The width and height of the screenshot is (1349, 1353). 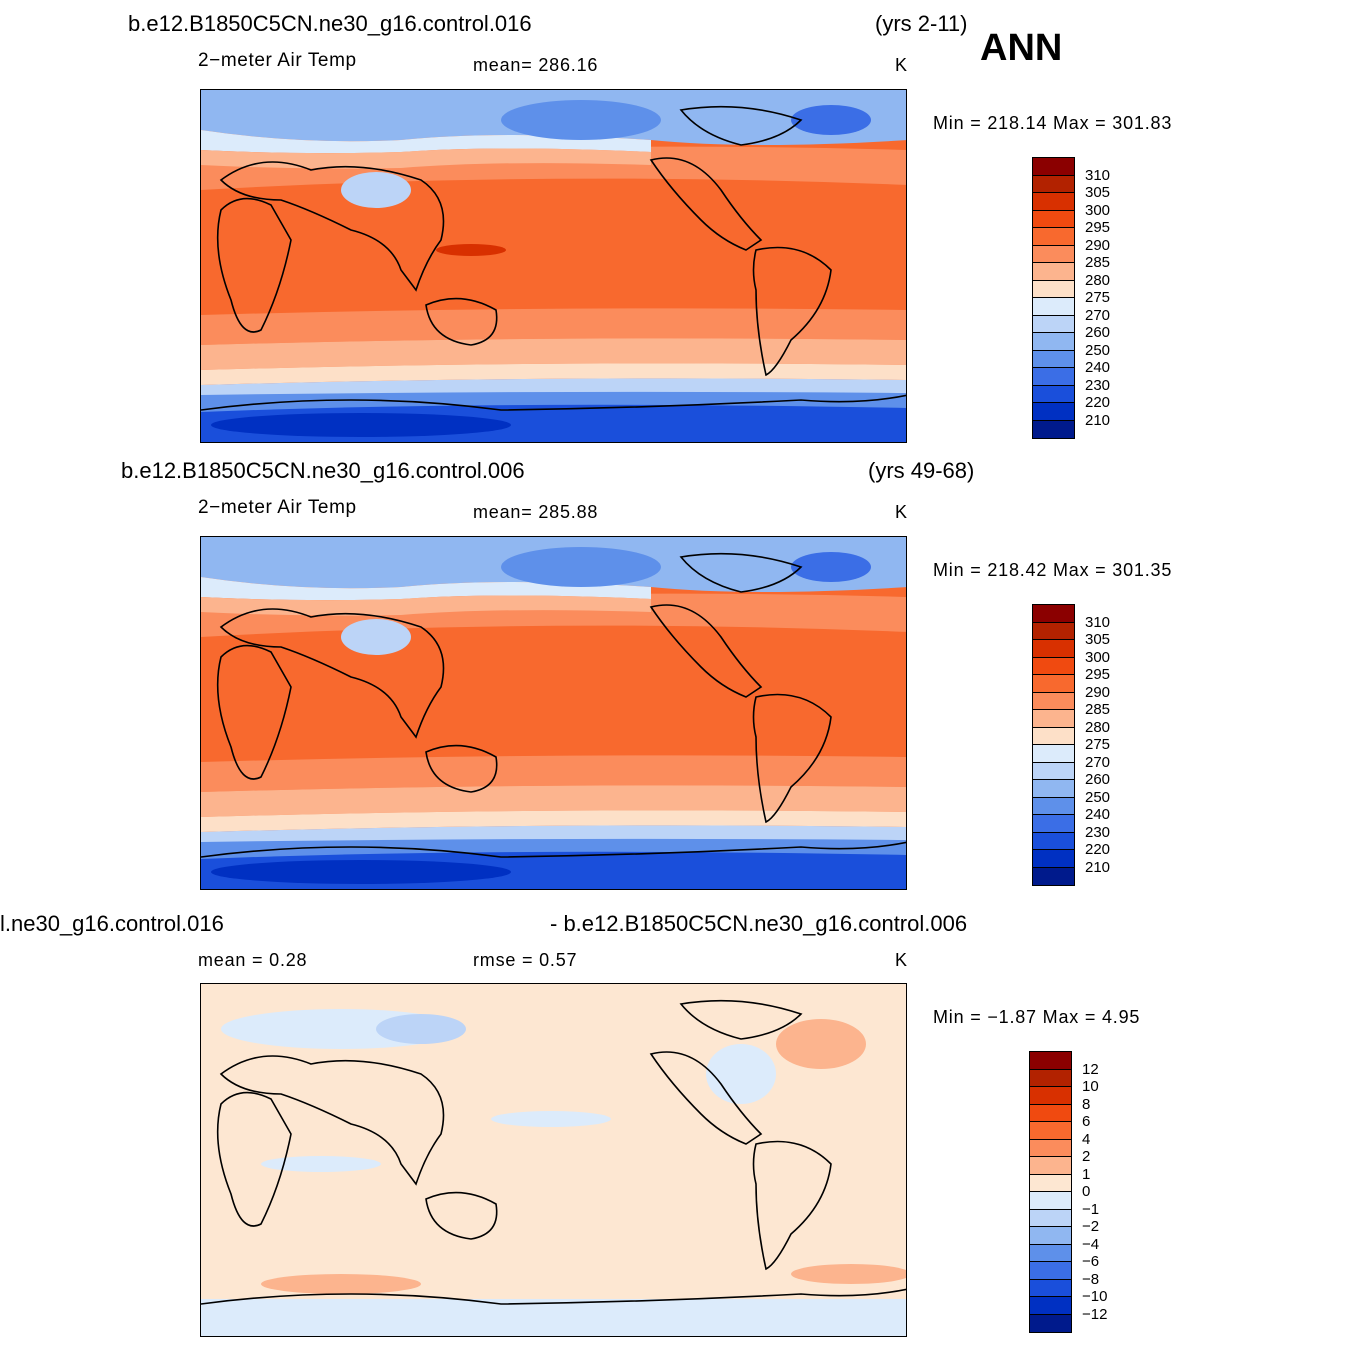 What do you see at coordinates (1095, 1296) in the screenshot?
I see `colorbar-label: −10` at bounding box center [1095, 1296].